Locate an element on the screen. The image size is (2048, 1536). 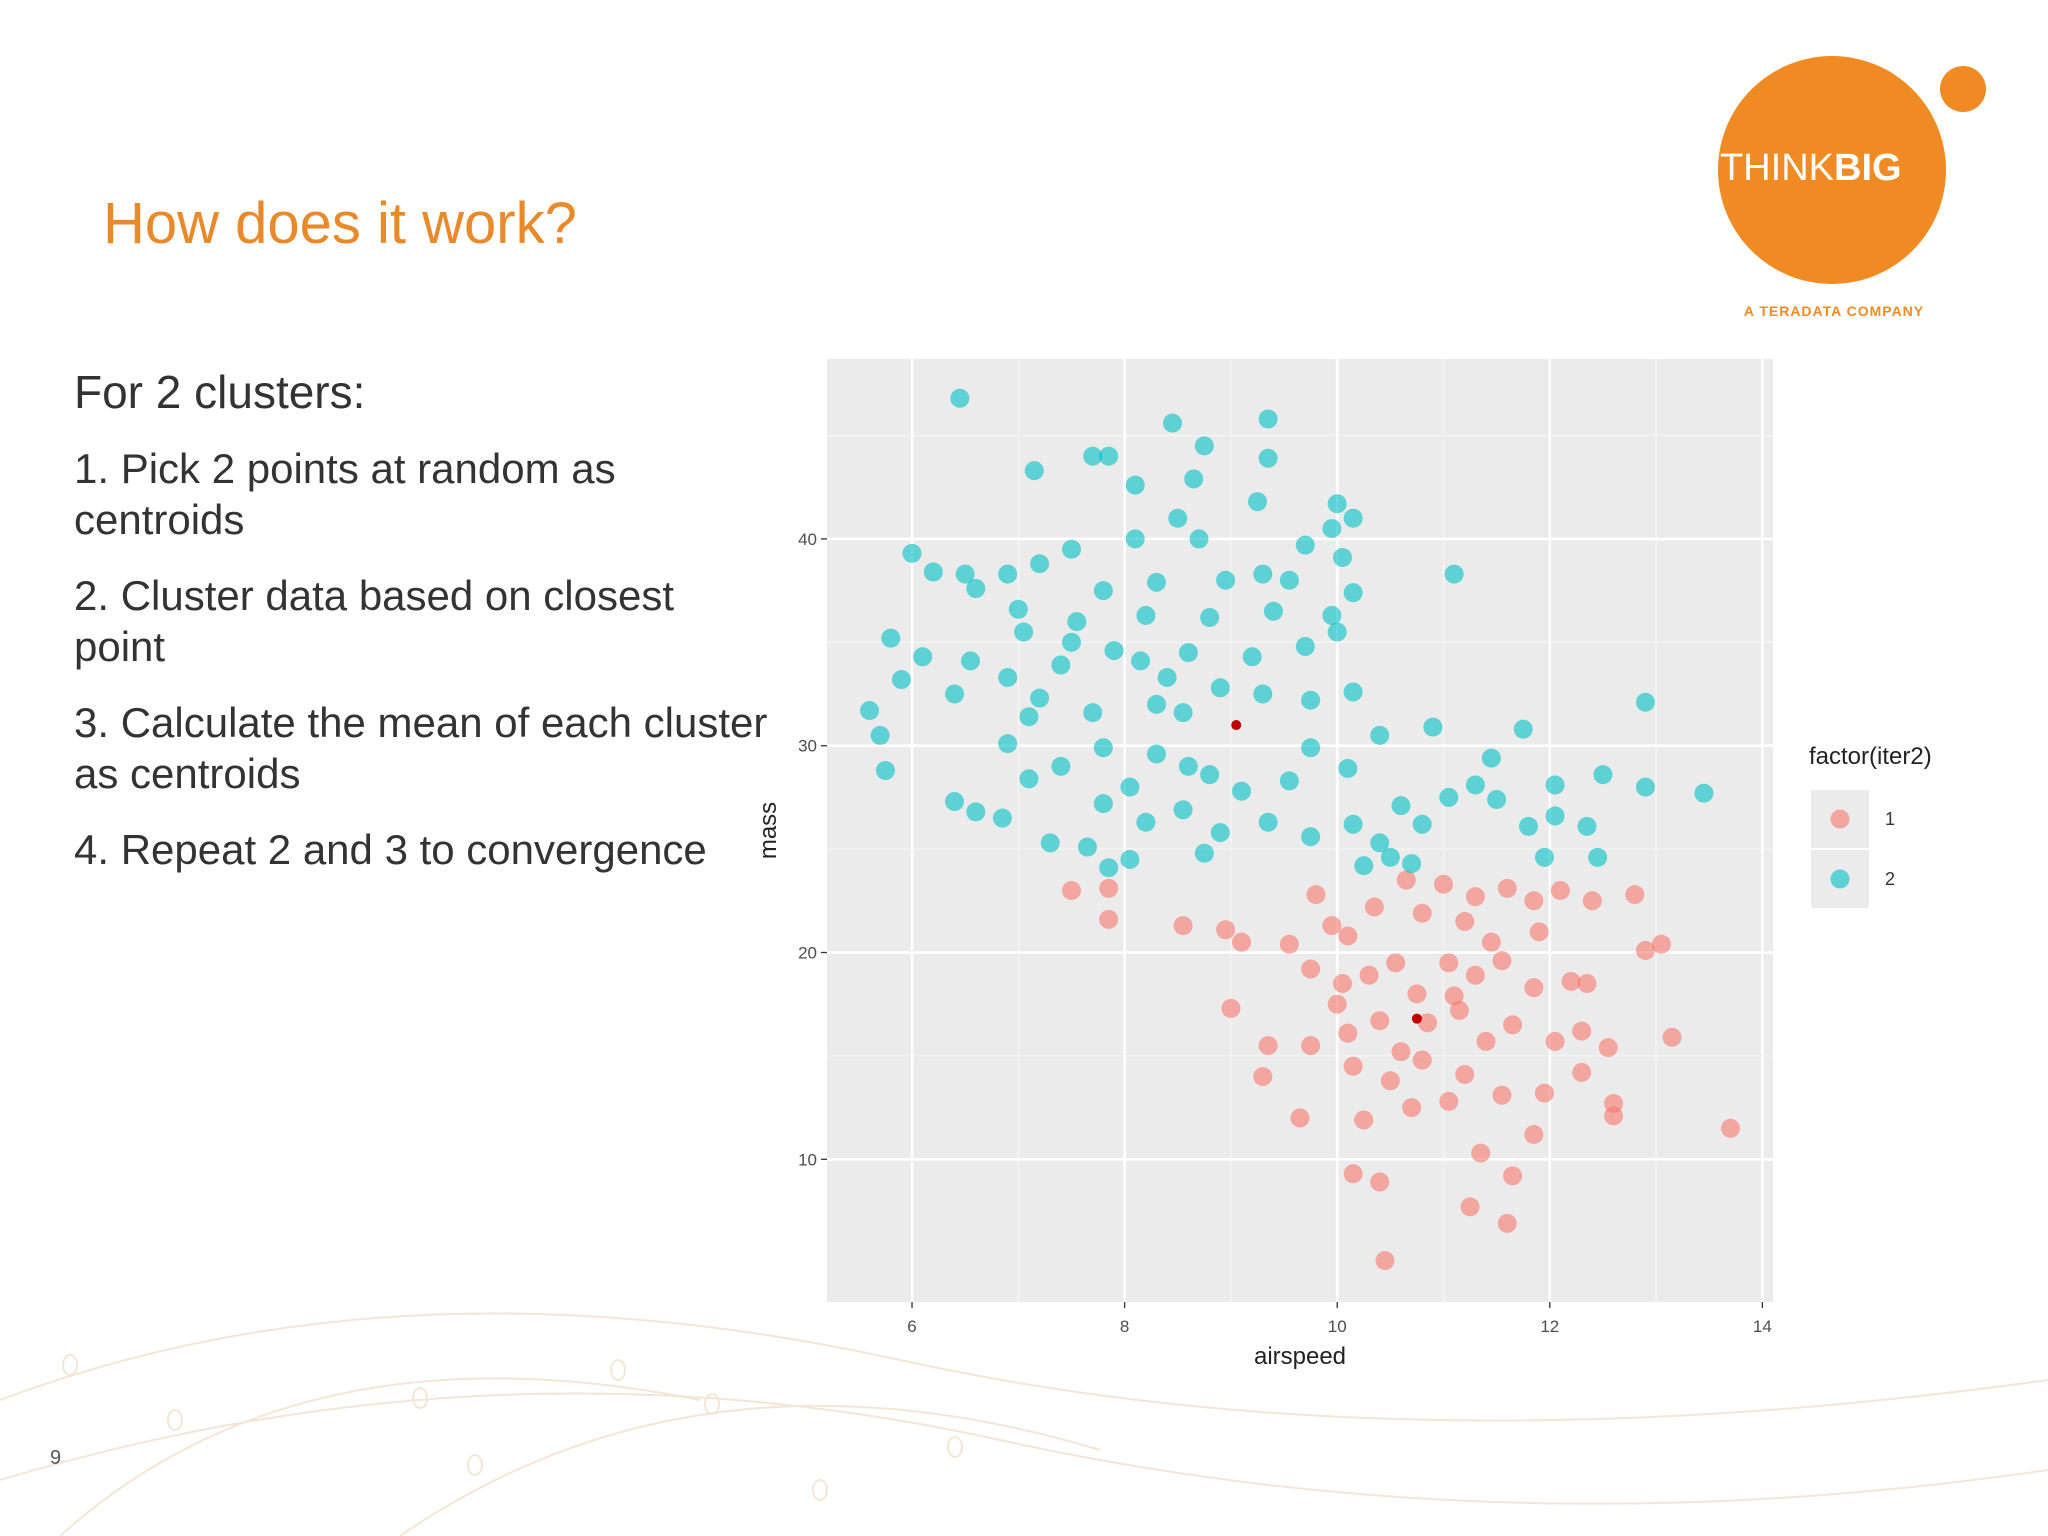
x-tick-label: 8 is located at coordinates (1124, 1326).